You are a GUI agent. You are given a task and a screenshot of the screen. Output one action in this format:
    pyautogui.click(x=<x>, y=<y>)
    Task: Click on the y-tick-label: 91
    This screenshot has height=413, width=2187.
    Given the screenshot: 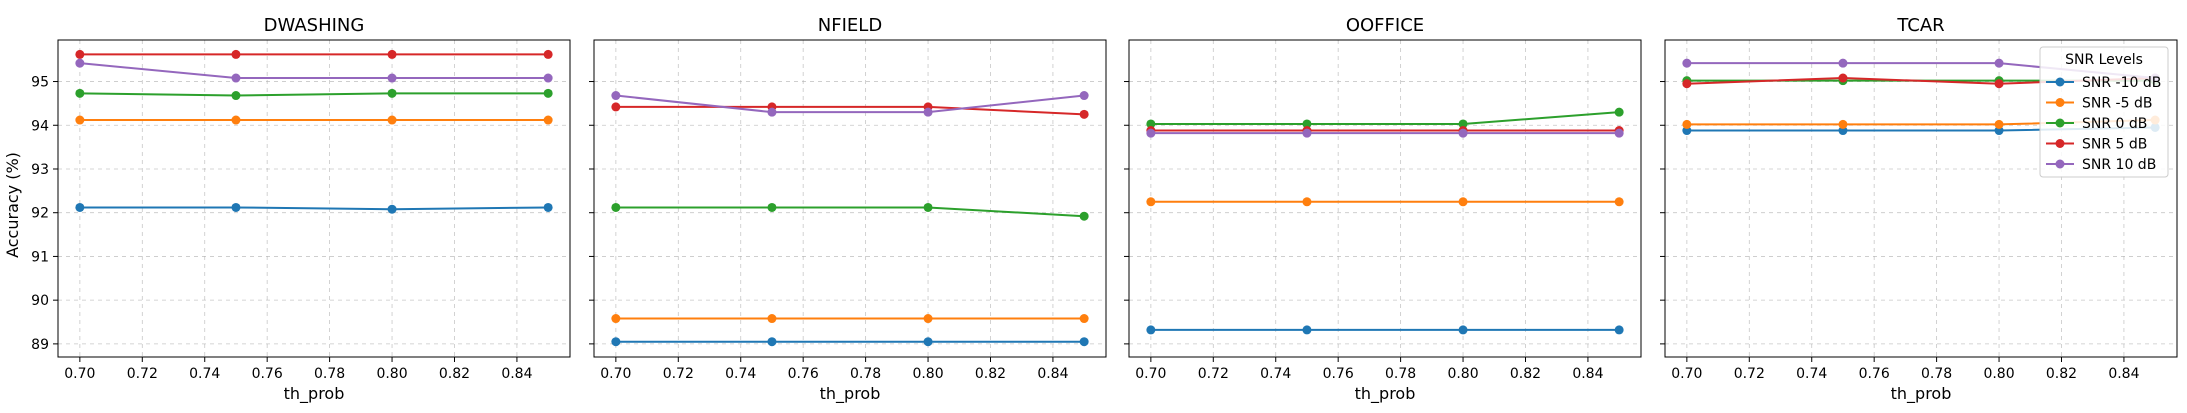 What is the action you would take?
    pyautogui.click(x=40, y=257)
    